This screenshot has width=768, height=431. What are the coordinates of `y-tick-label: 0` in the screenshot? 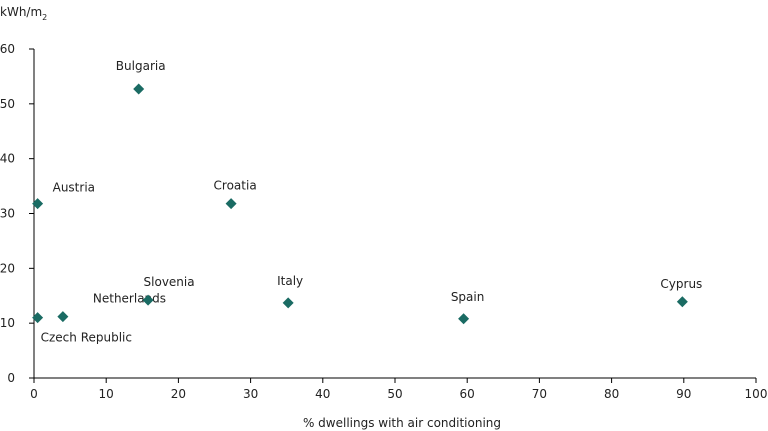 It's located at (11, 378).